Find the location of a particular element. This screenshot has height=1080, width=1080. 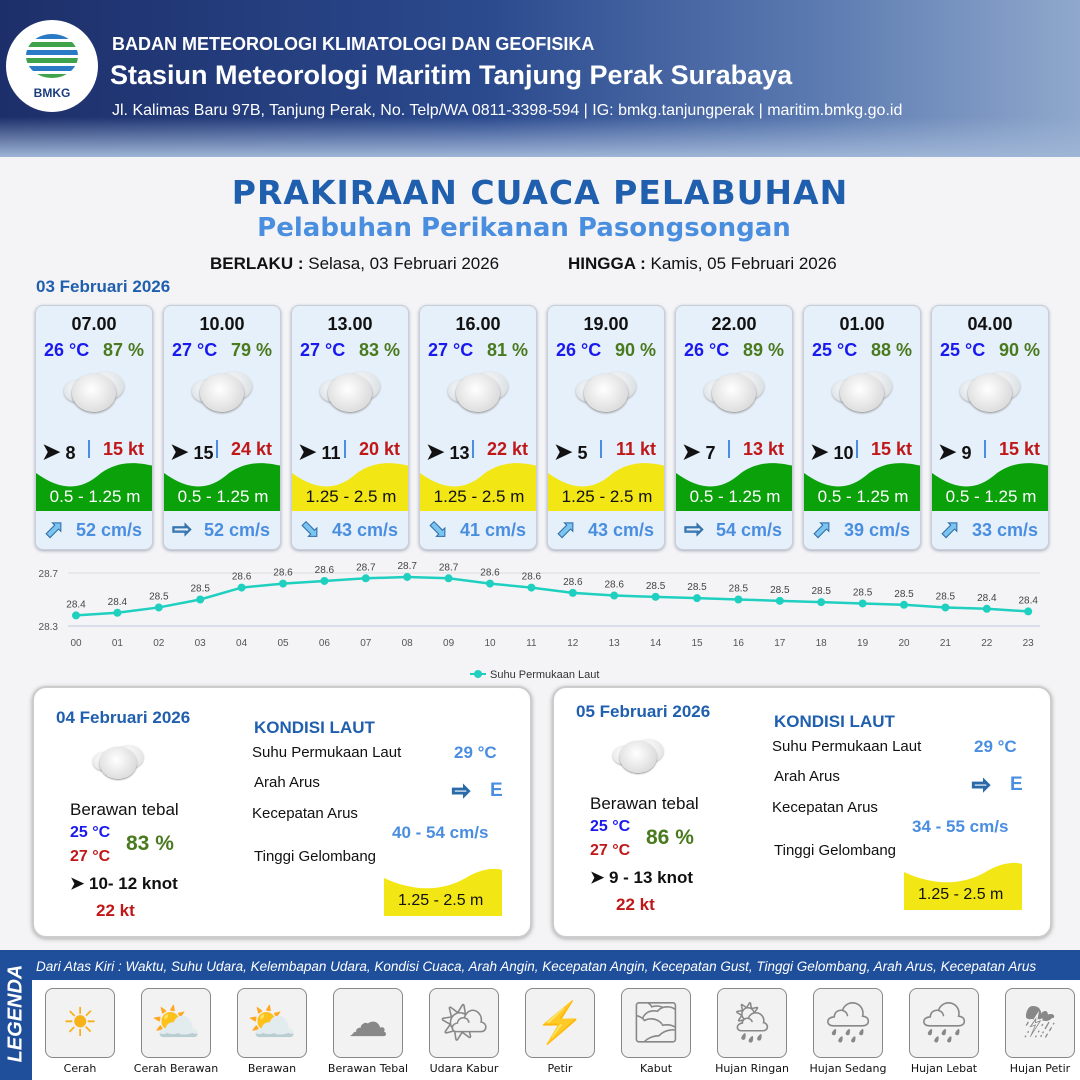

x-tick-label: 20 is located at coordinates (904, 643).